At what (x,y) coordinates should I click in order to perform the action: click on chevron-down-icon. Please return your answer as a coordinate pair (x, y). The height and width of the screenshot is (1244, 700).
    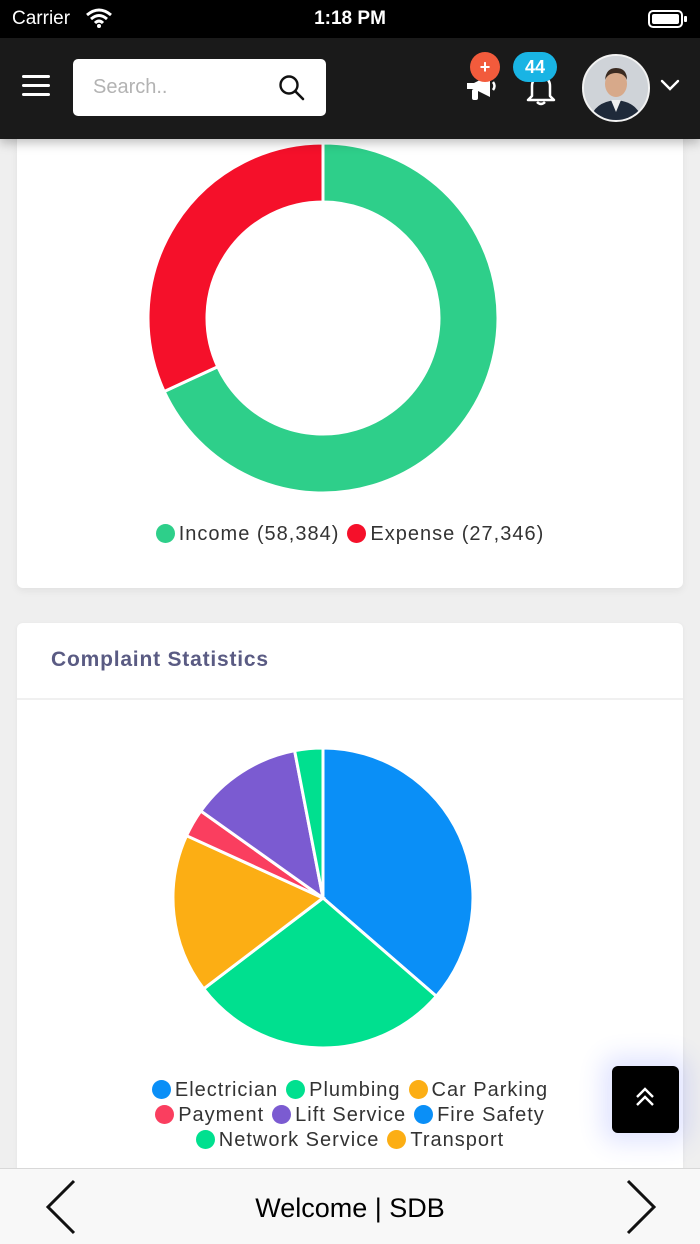
    Looking at the image, I should click on (670, 87).